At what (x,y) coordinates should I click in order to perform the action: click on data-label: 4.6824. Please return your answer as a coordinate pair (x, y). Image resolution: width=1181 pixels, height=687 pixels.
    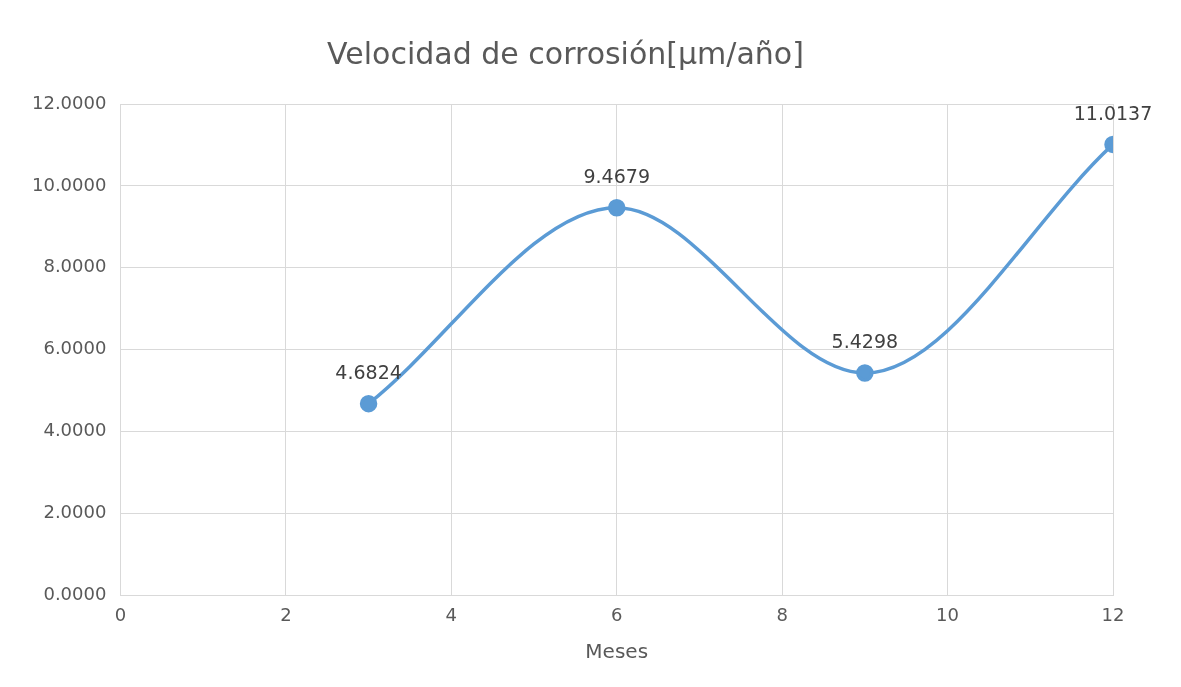
    Looking at the image, I should click on (368, 372).